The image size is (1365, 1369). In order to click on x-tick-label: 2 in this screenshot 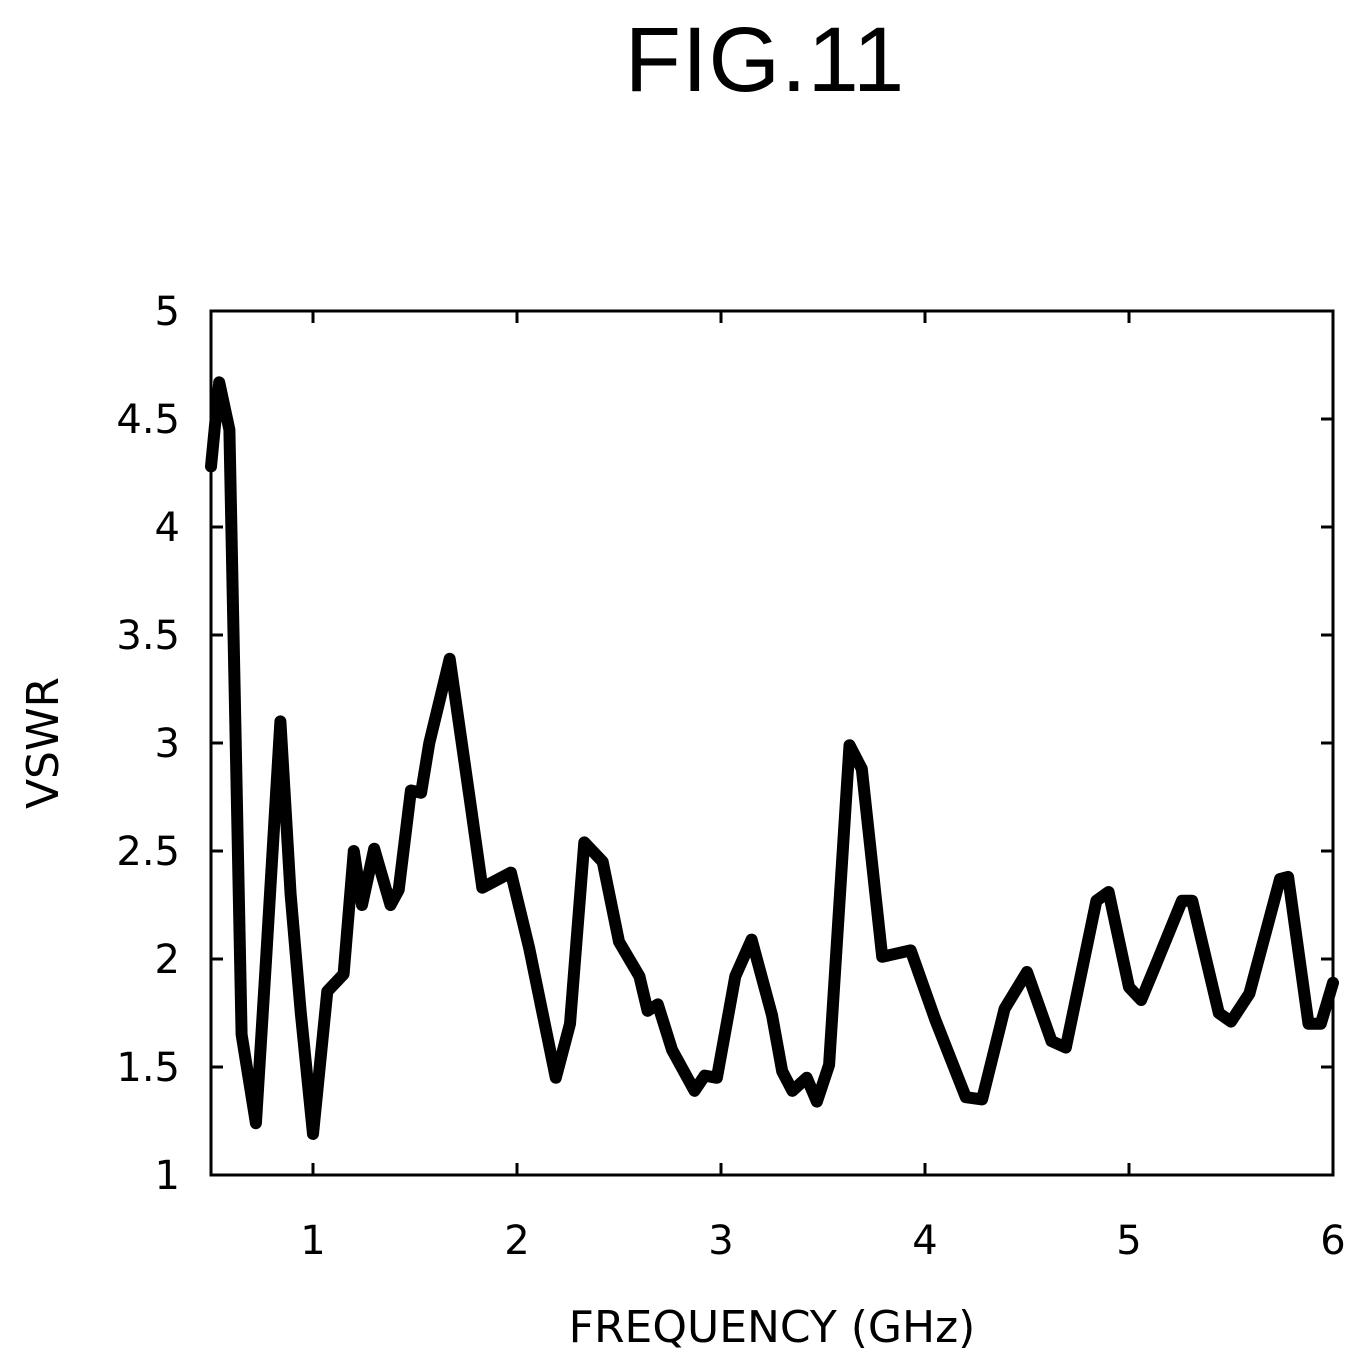, I will do `click(516, 1241)`.